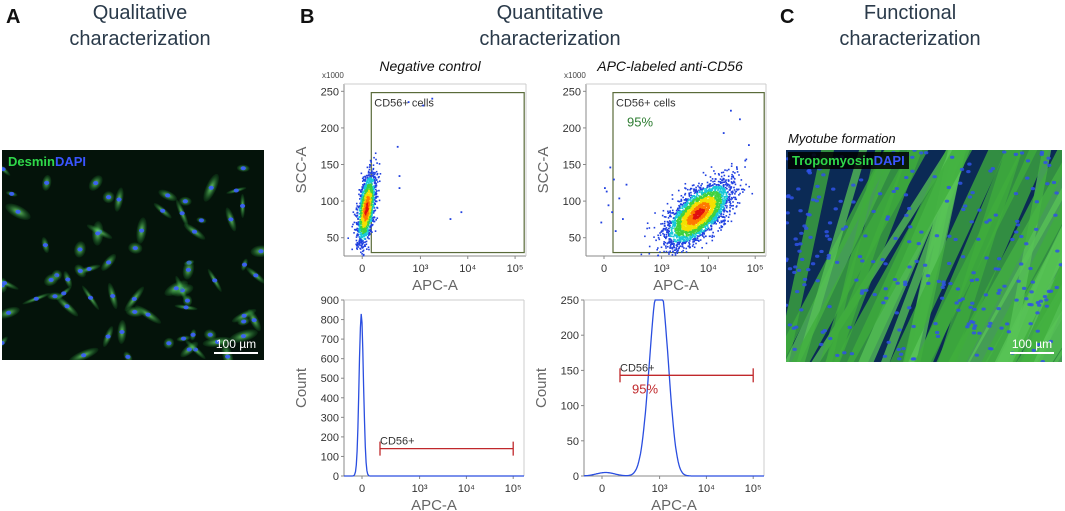  Describe the element at coordinates (1045, 336) in the screenshot. I see `myotube` at that location.